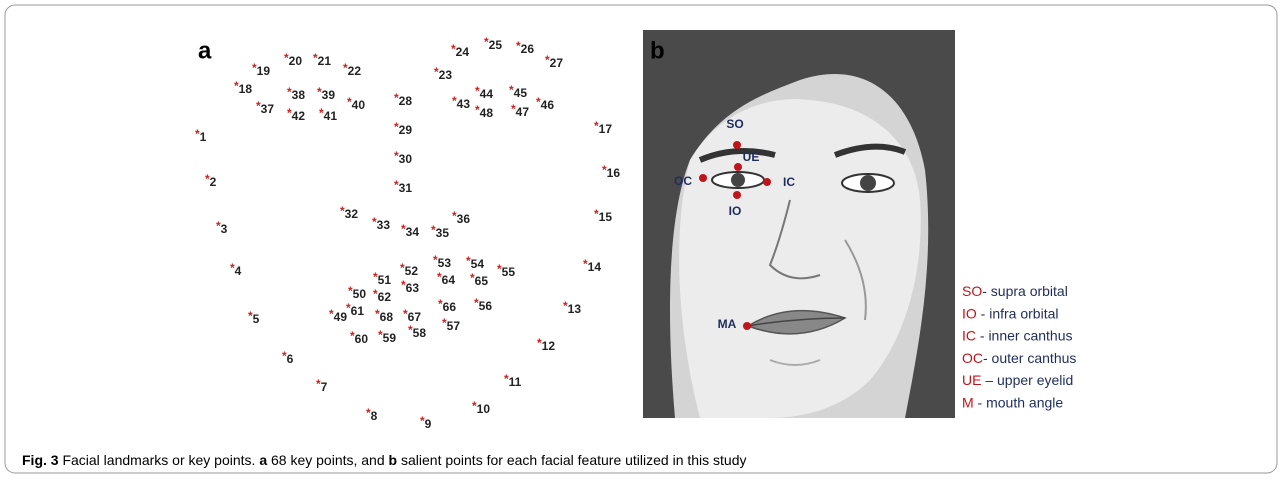 This screenshot has width=1282, height=484. Describe the element at coordinates (796, 322) in the screenshot. I see `mouth-line` at that location.